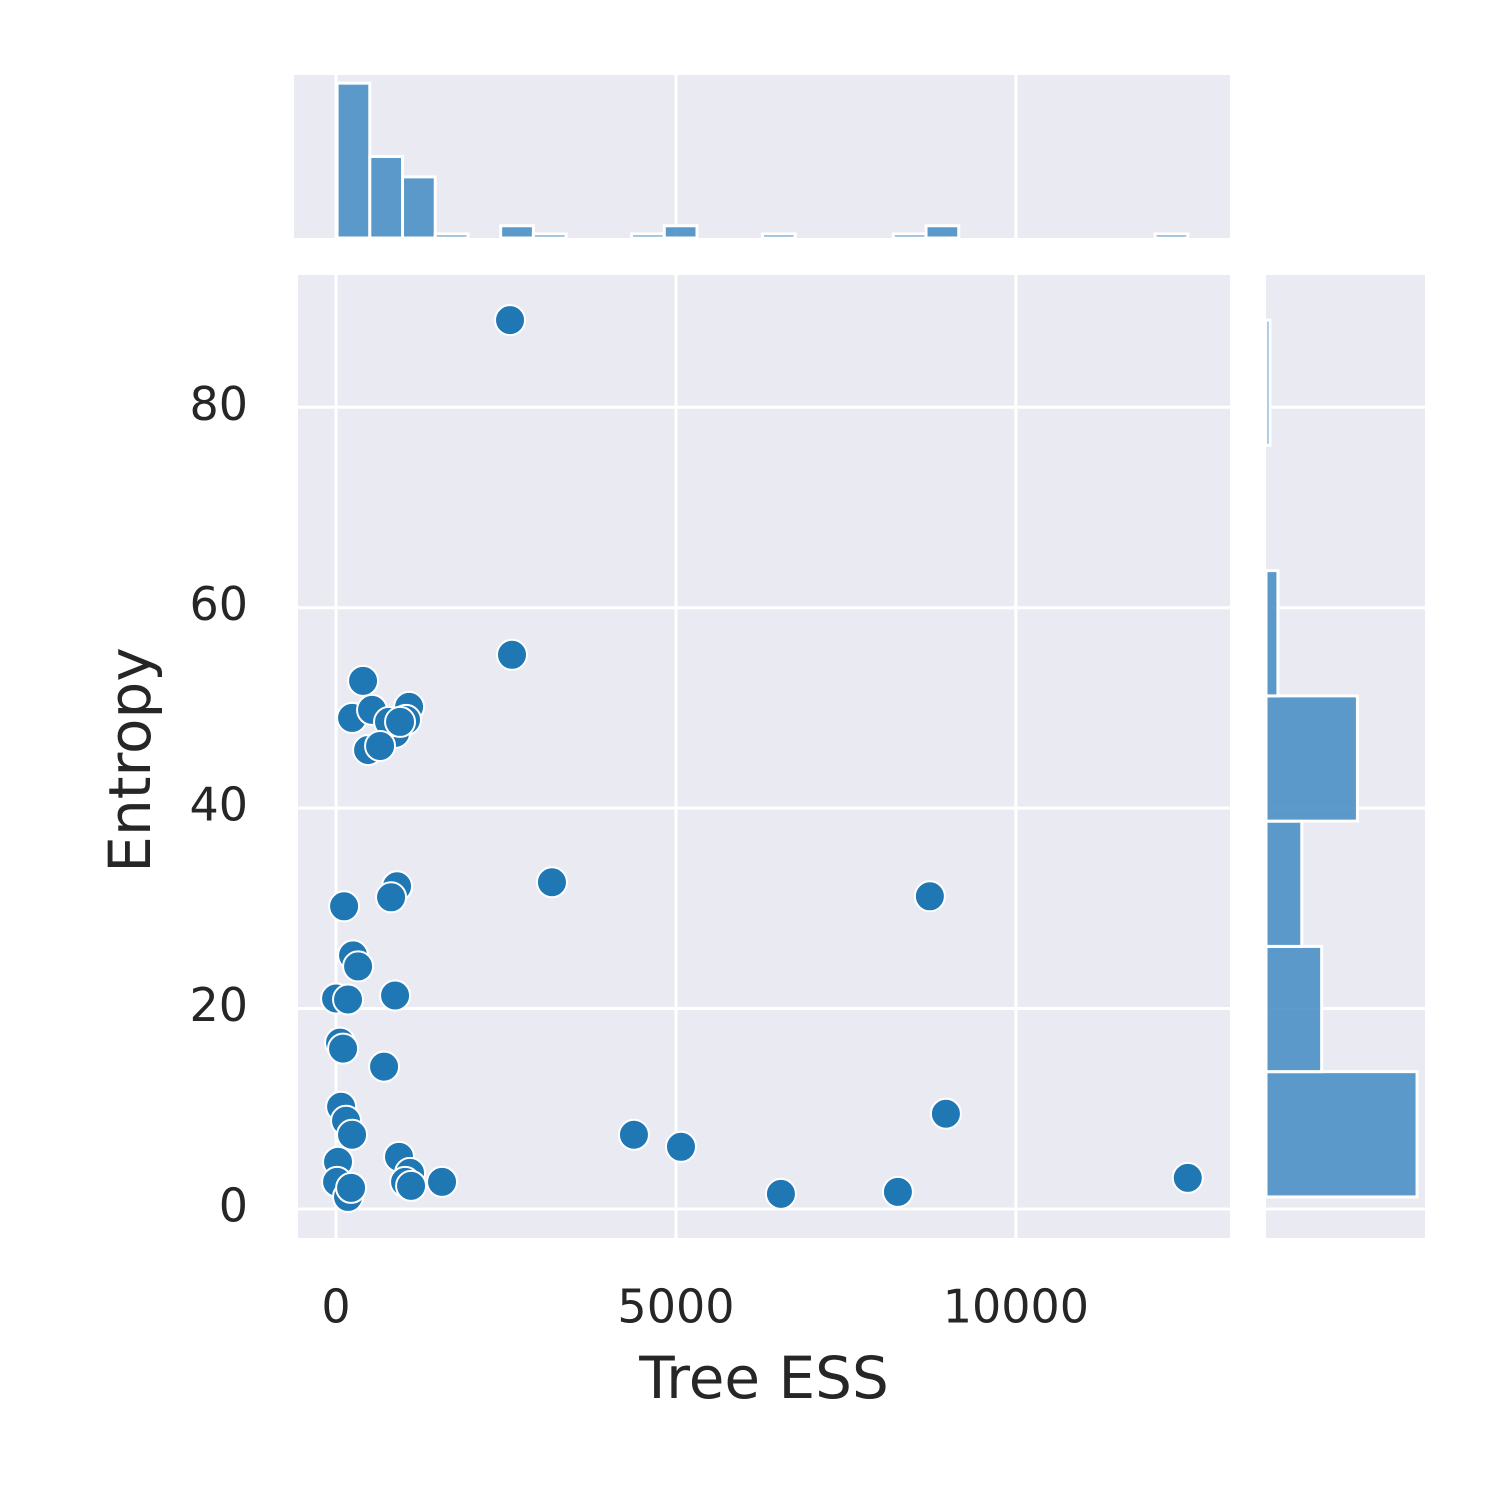 The image size is (1500, 1500). Describe the element at coordinates (218, 404) in the screenshot. I see `y-tick-label: 80` at that location.